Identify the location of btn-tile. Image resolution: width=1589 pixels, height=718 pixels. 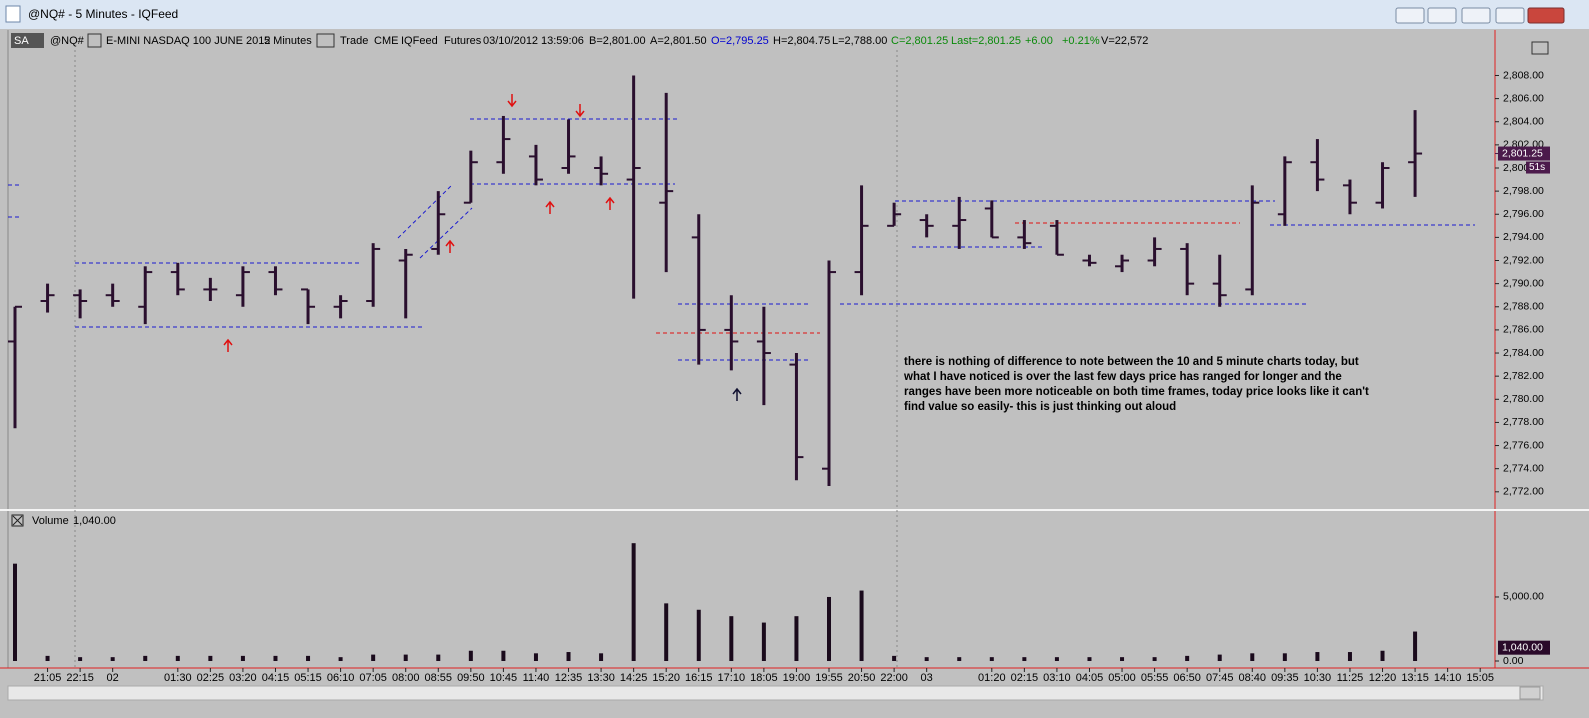
(1442, 15).